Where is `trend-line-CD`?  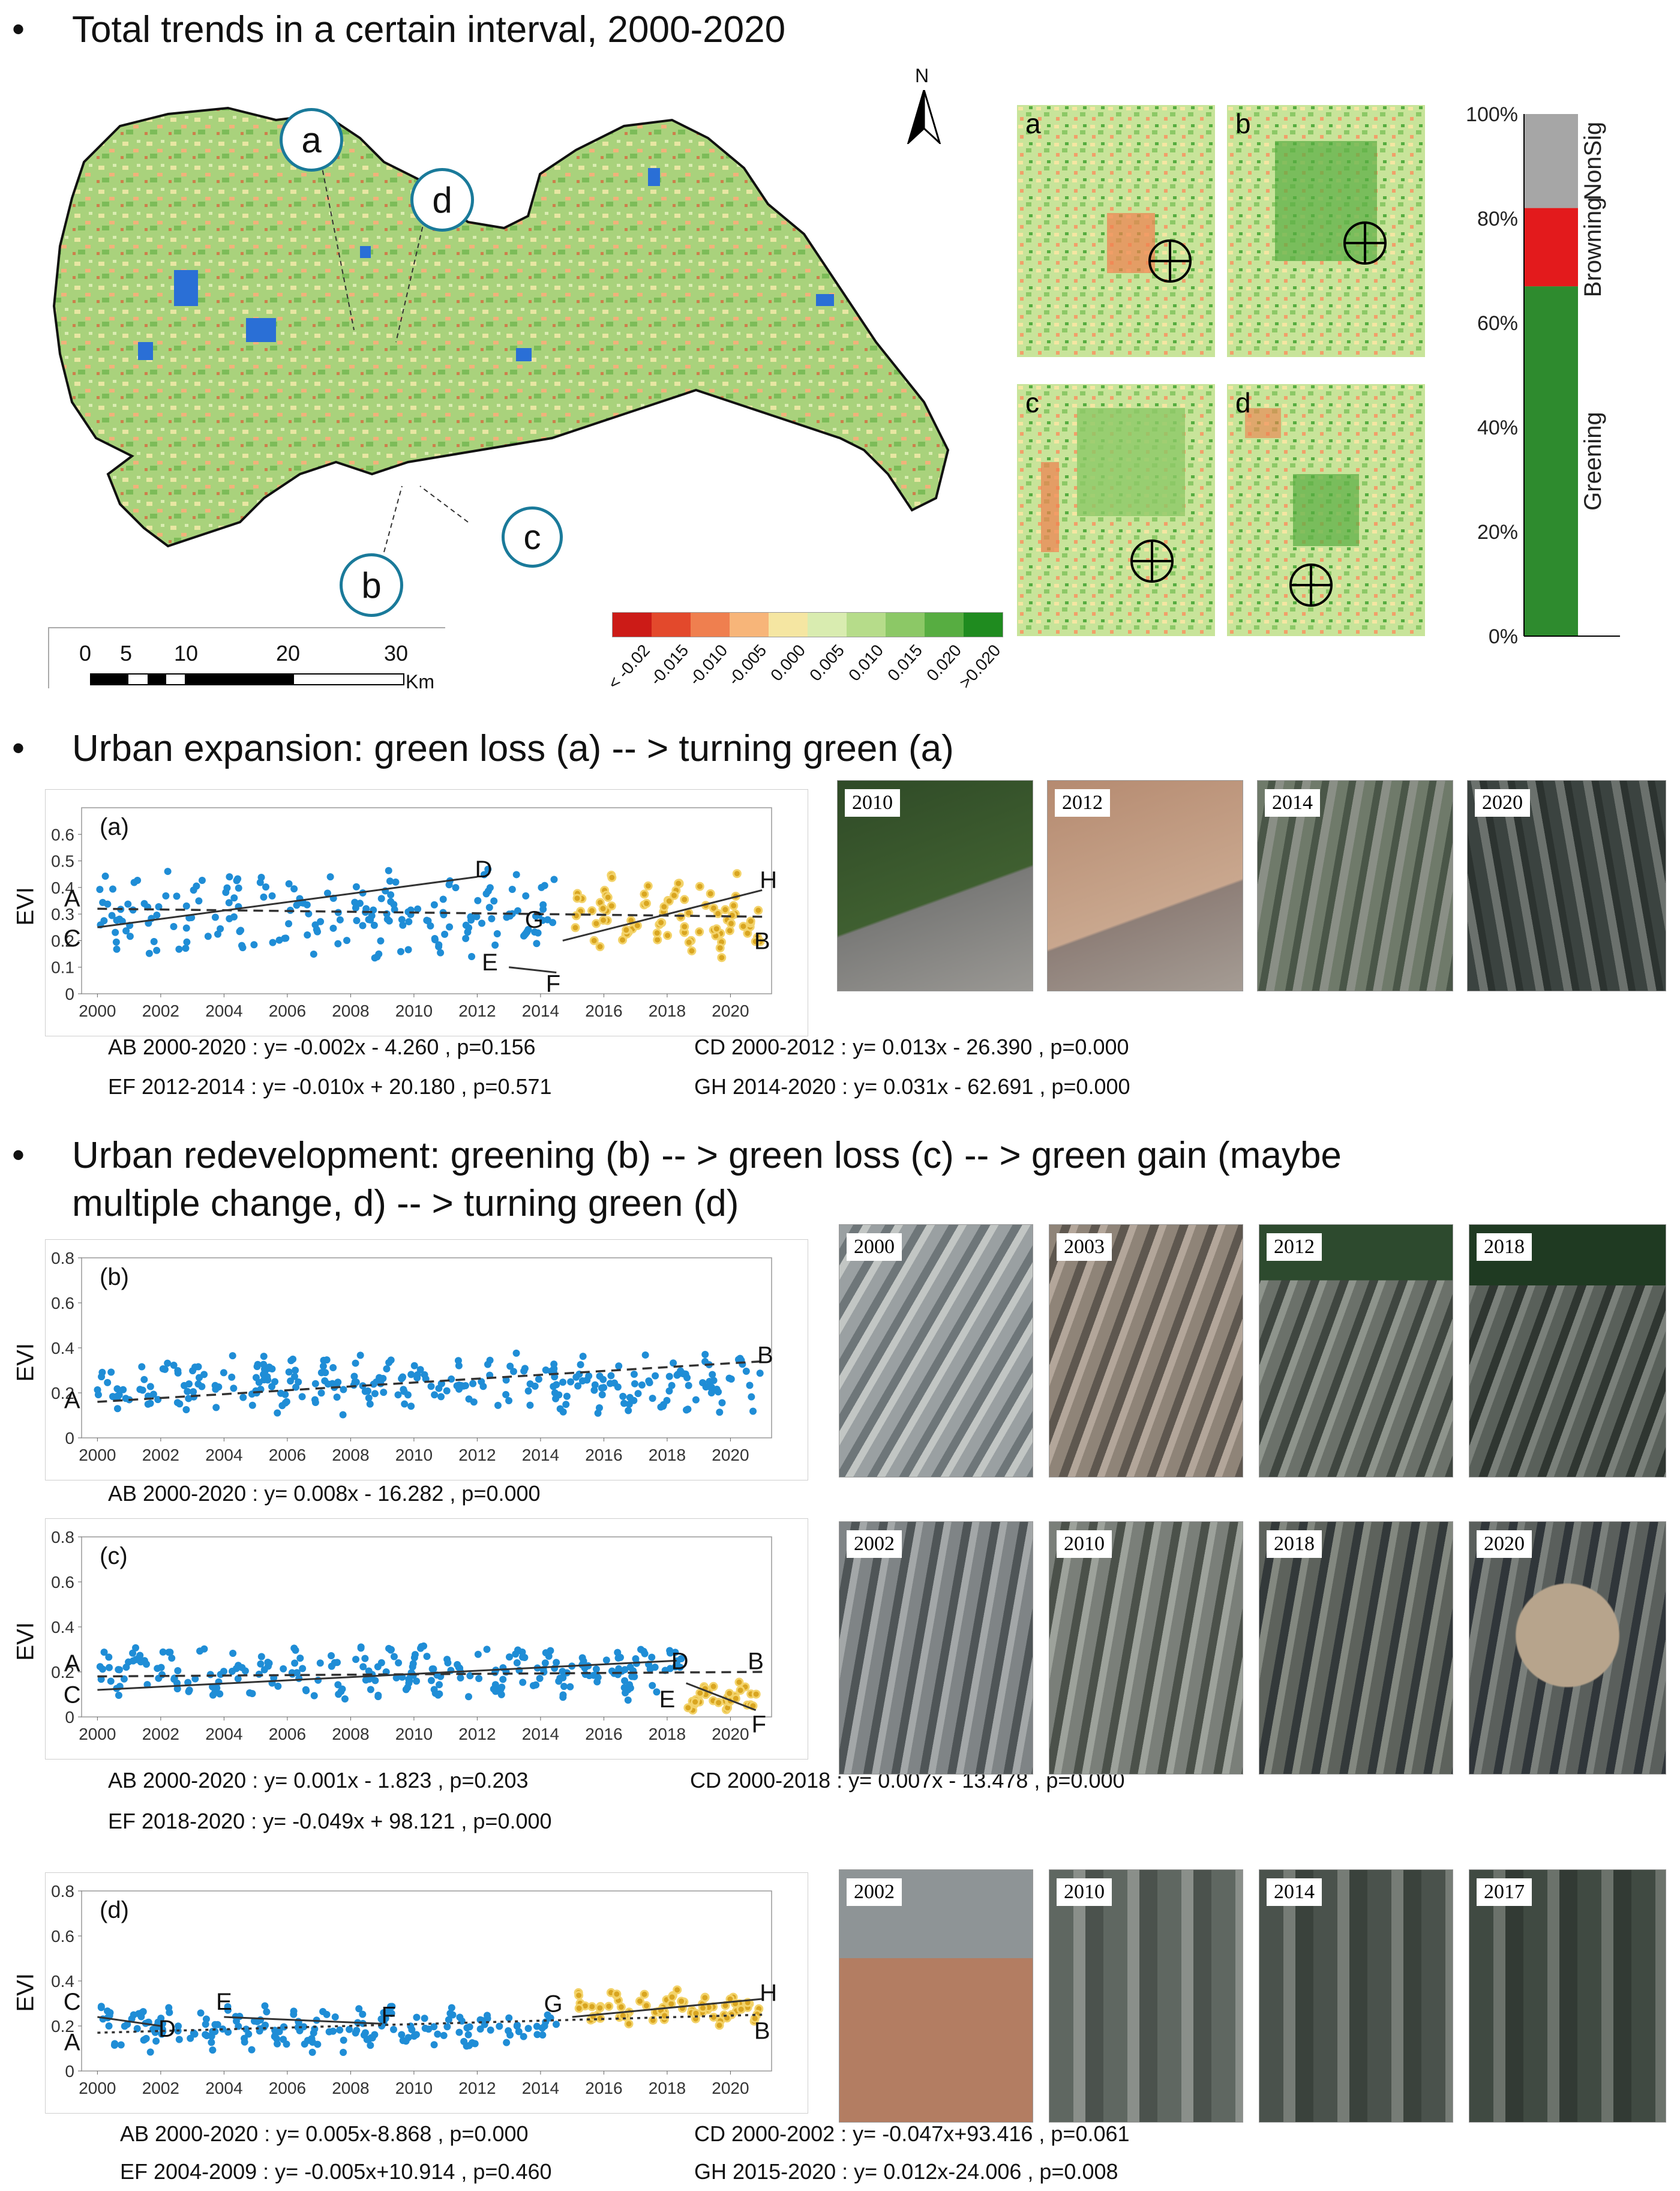
trend-line-CD is located at coordinates (287, 902).